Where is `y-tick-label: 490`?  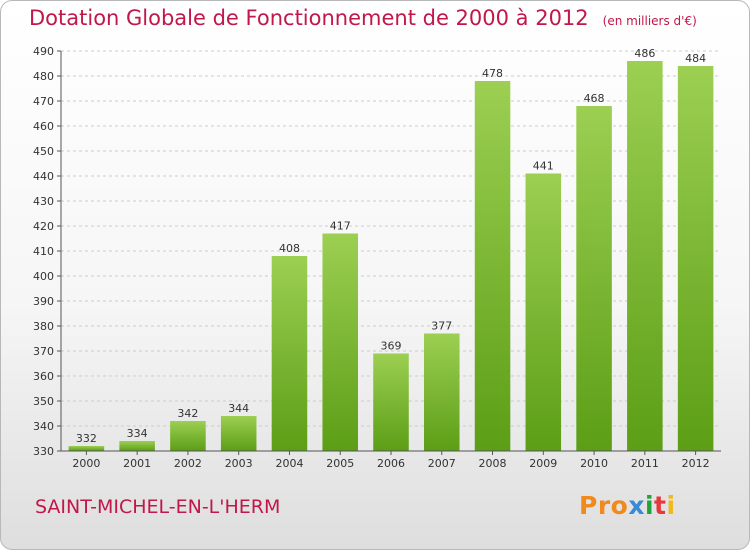 y-tick-label: 490 is located at coordinates (43, 51).